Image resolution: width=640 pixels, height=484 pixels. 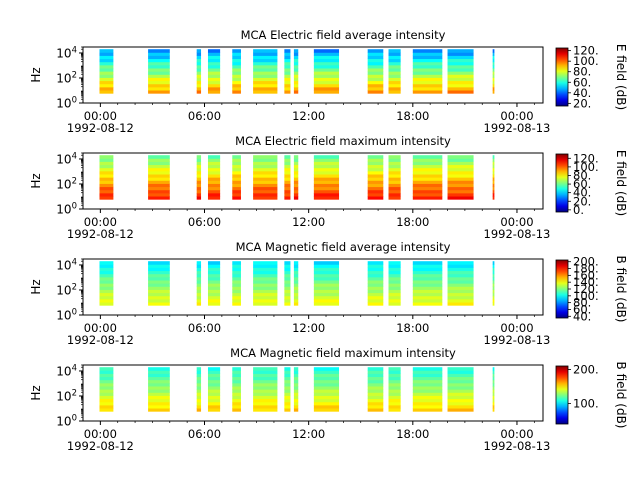 What do you see at coordinates (66, 77) in the screenshot?
I see `y-tick-label: 102` at bounding box center [66, 77].